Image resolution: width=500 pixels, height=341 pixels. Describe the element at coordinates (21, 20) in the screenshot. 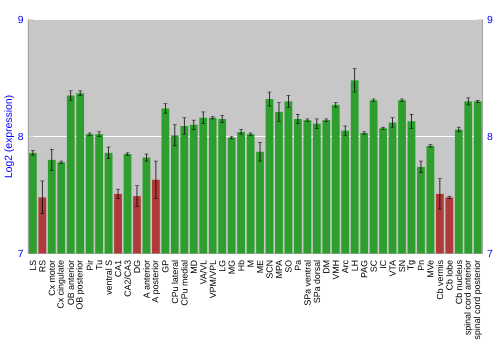

I see `y-tick-label: 9` at that location.